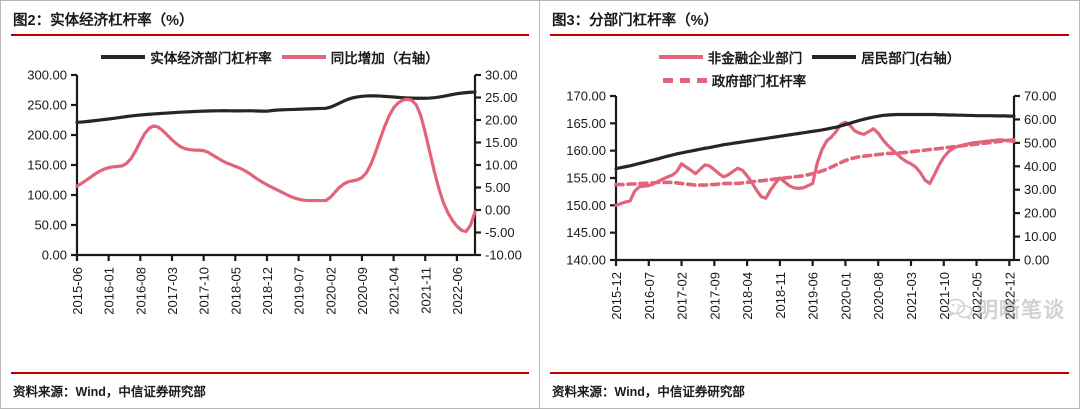 This screenshot has width=1080, height=409. I want to click on y-axis-tick-label: 160.00, so click(586, 150).